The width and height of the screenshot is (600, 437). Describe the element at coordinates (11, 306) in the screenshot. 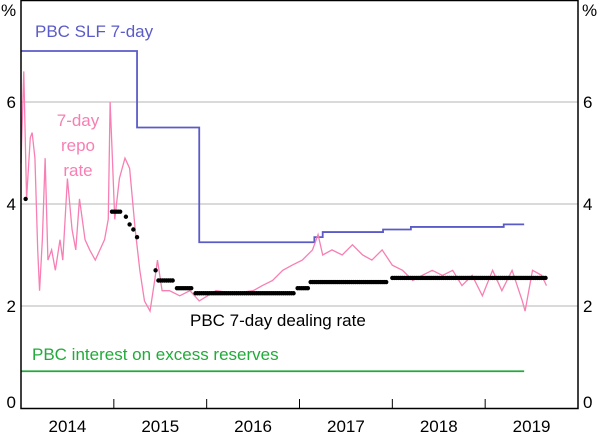

I see `y-tick-label-left: 2` at that location.